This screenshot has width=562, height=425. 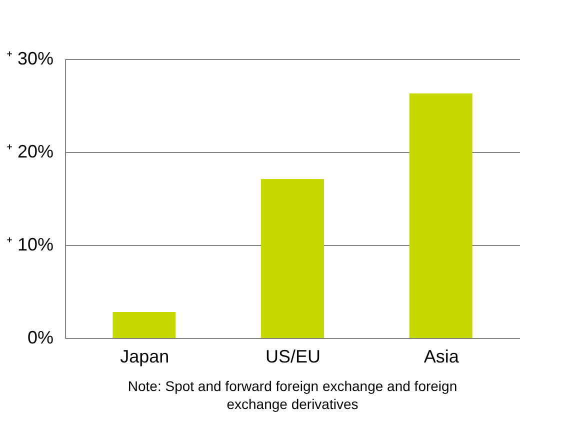 What do you see at coordinates (145, 356) in the screenshot?
I see `x-tick-label: Japan` at bounding box center [145, 356].